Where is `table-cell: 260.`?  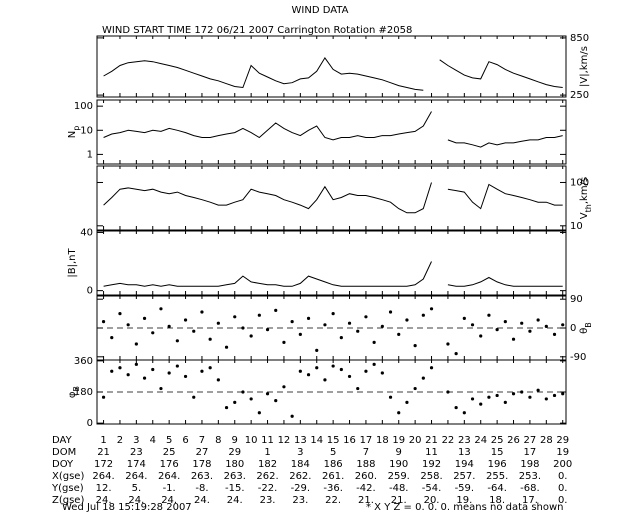 table-cell: 260. is located at coordinates (366, 476).